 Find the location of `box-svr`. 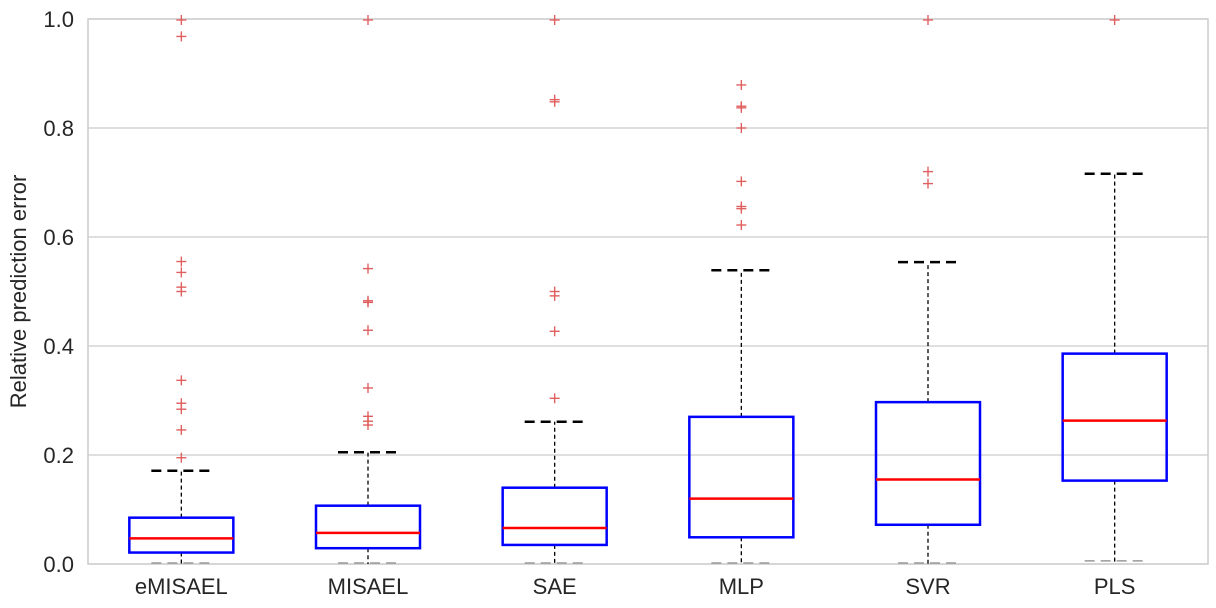

box-svr is located at coordinates (928, 289).